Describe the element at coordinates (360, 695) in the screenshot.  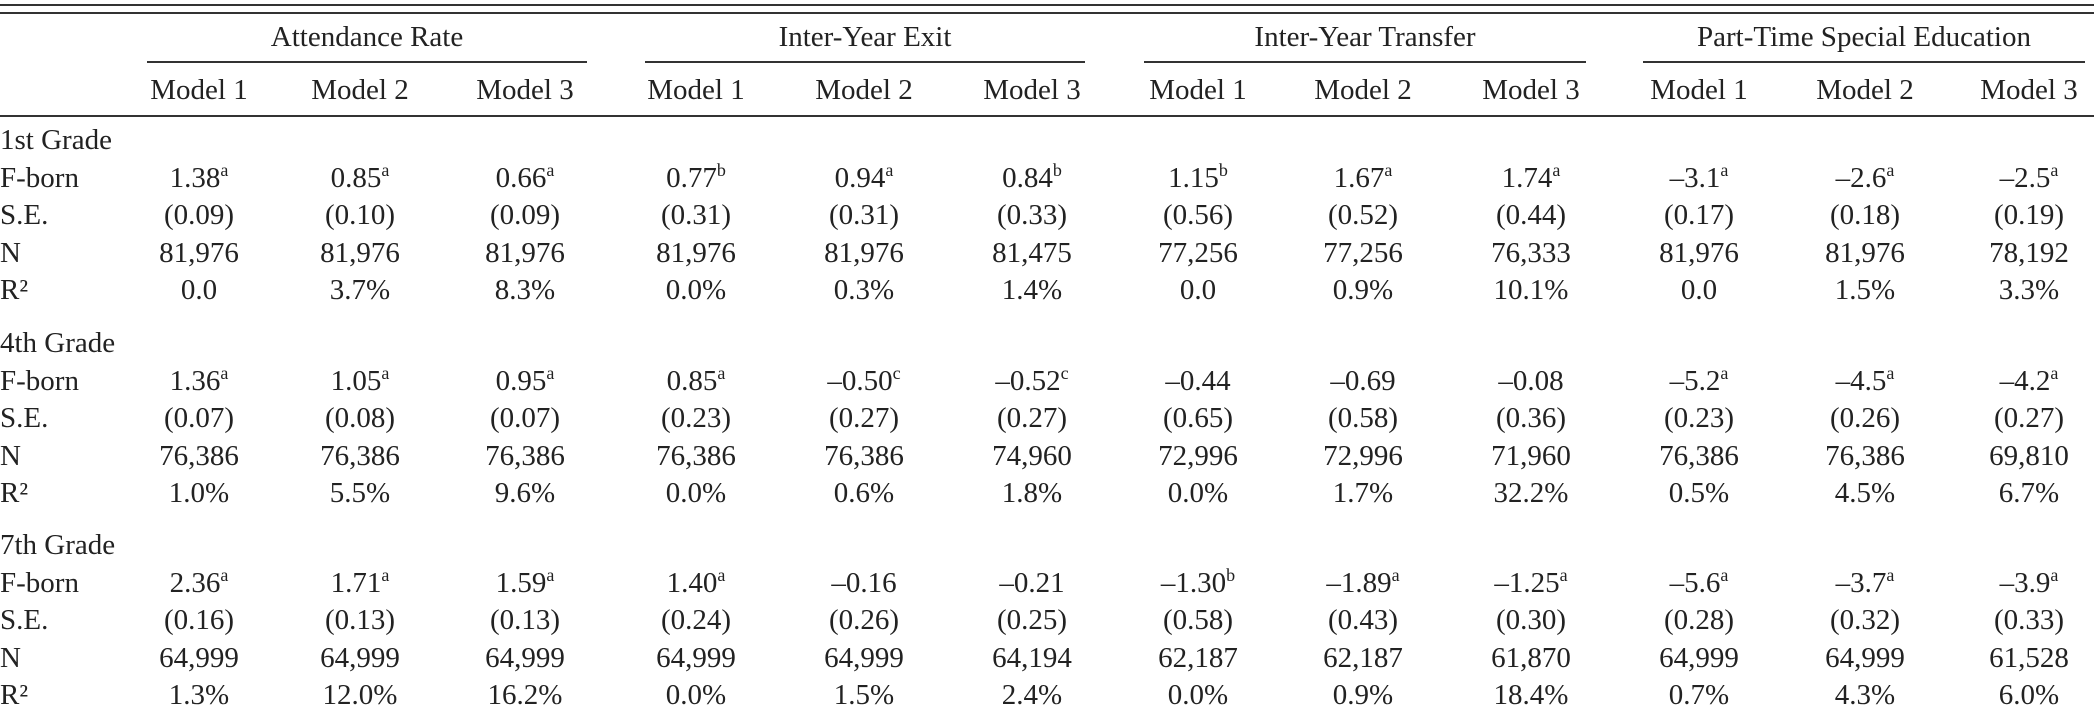
I see `cell: 12.0%` at that location.